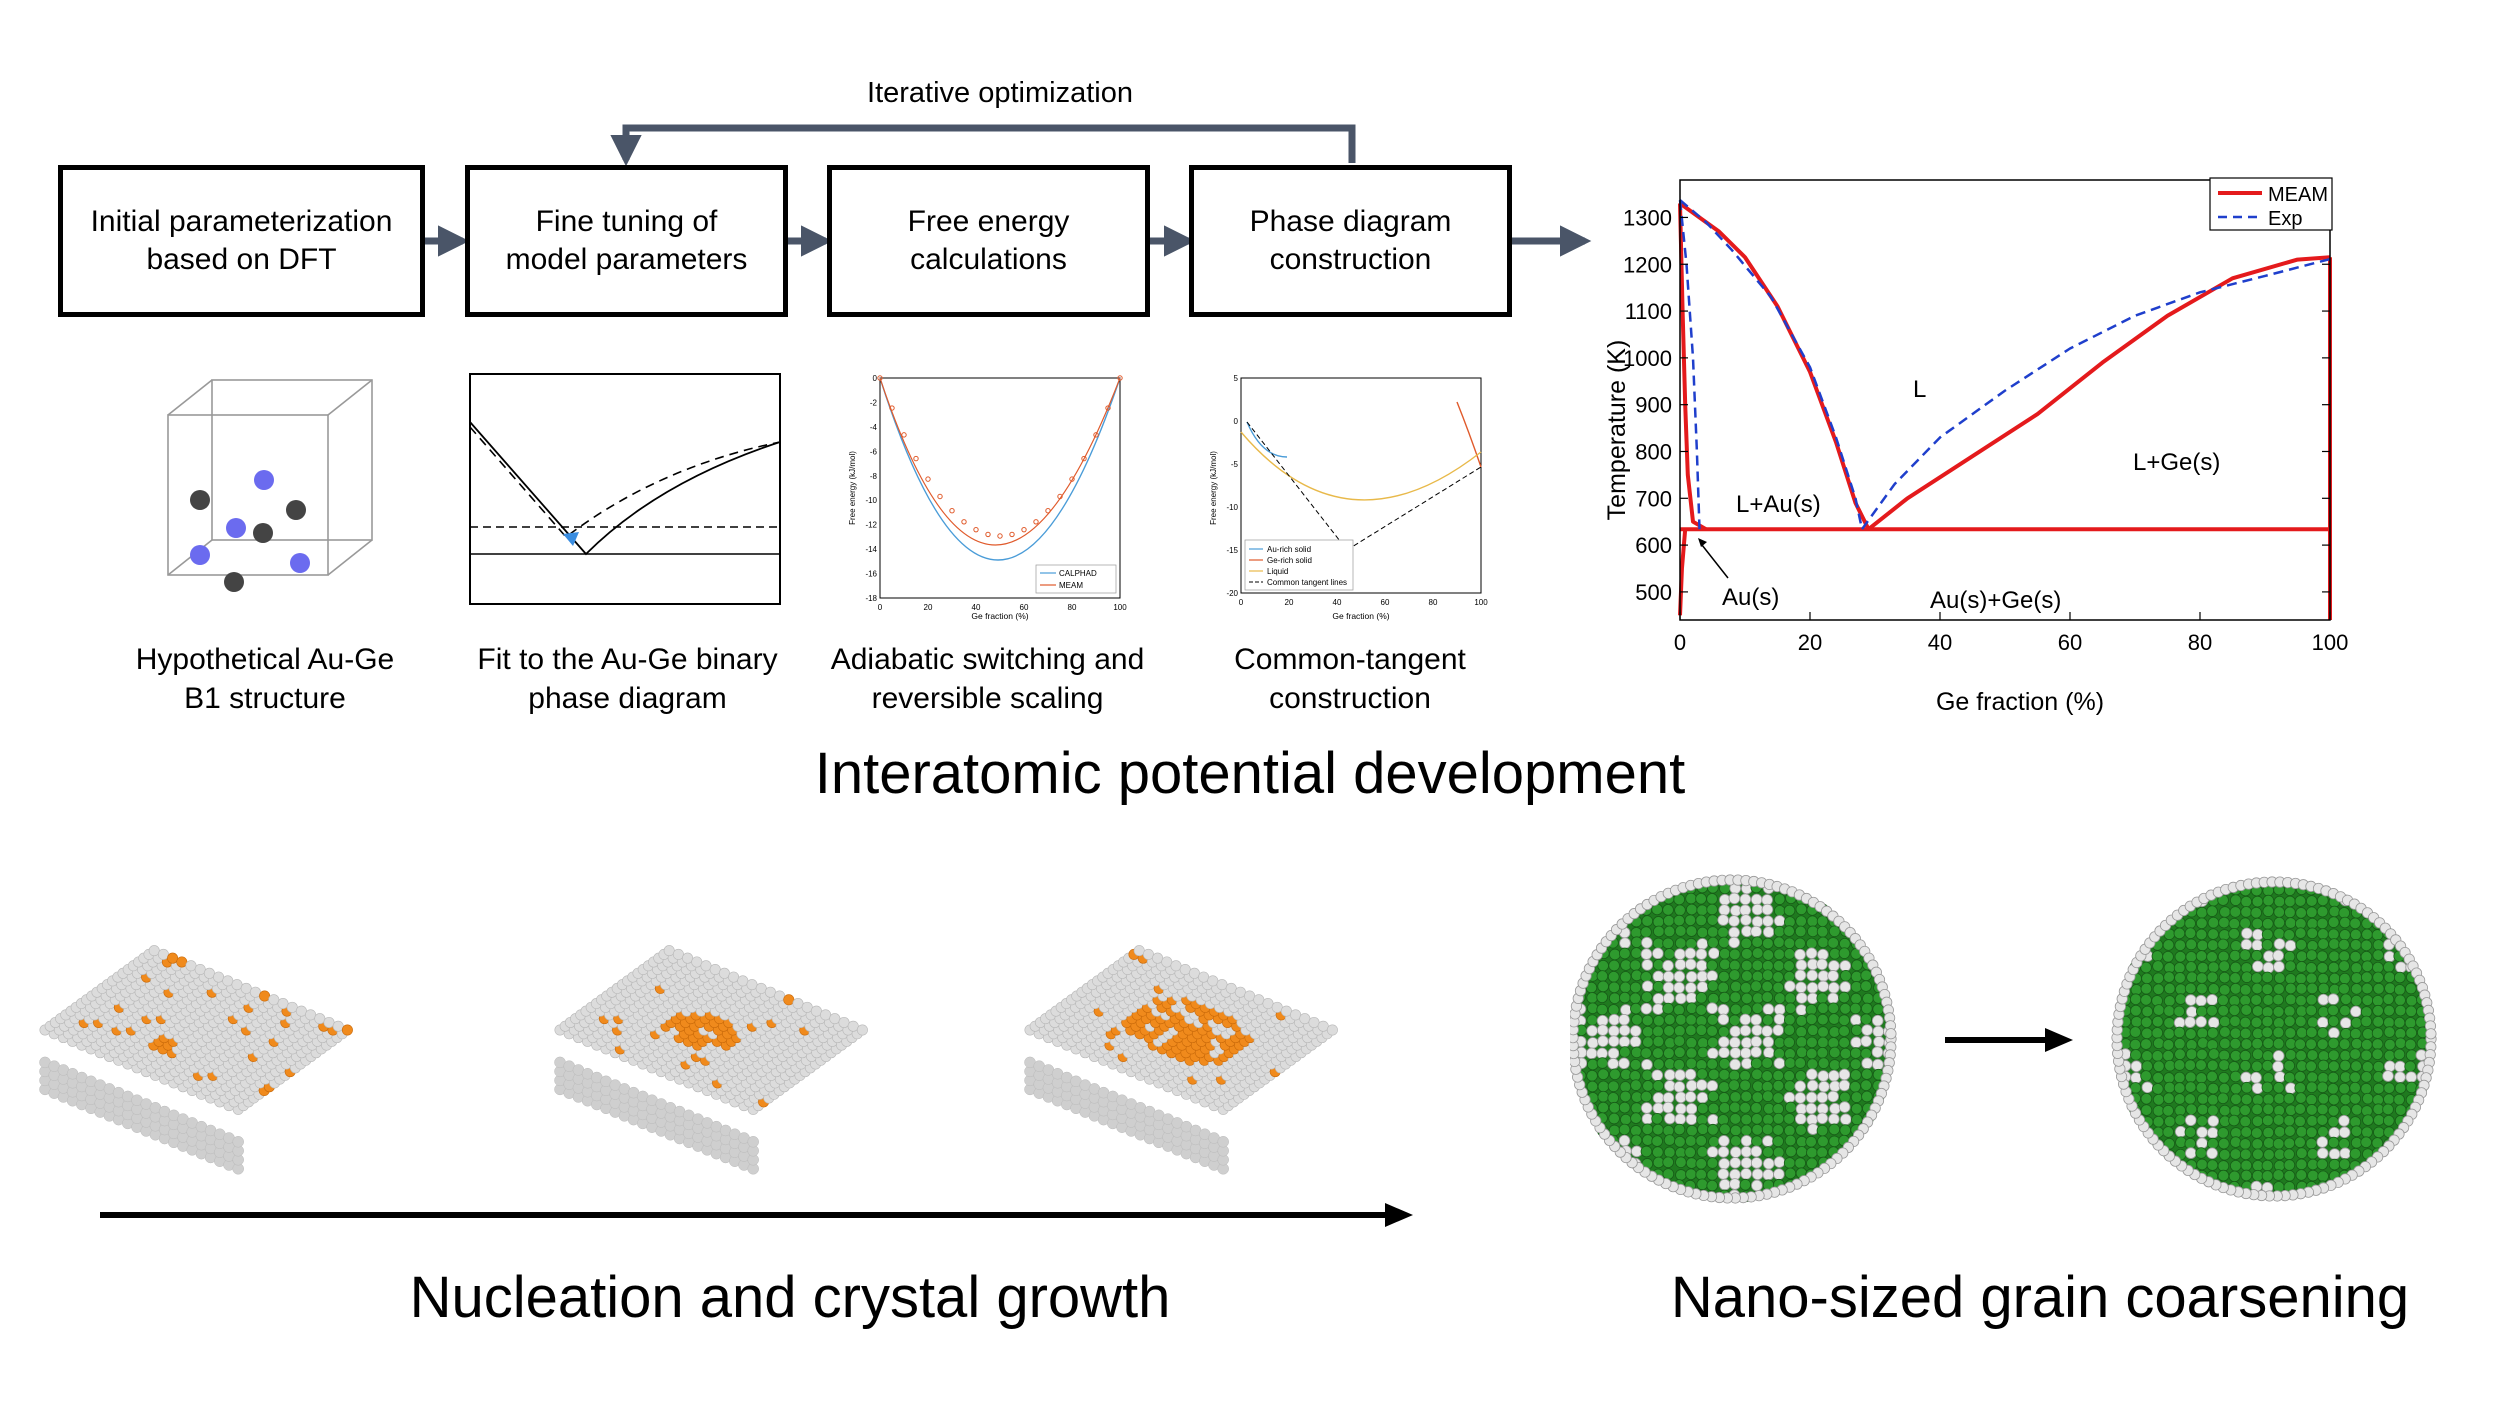 Image resolution: width=2500 pixels, height=1406 pixels. Describe the element at coordinates (1750, 597) in the screenshot. I see `region-label-au: Au(s)` at that location.